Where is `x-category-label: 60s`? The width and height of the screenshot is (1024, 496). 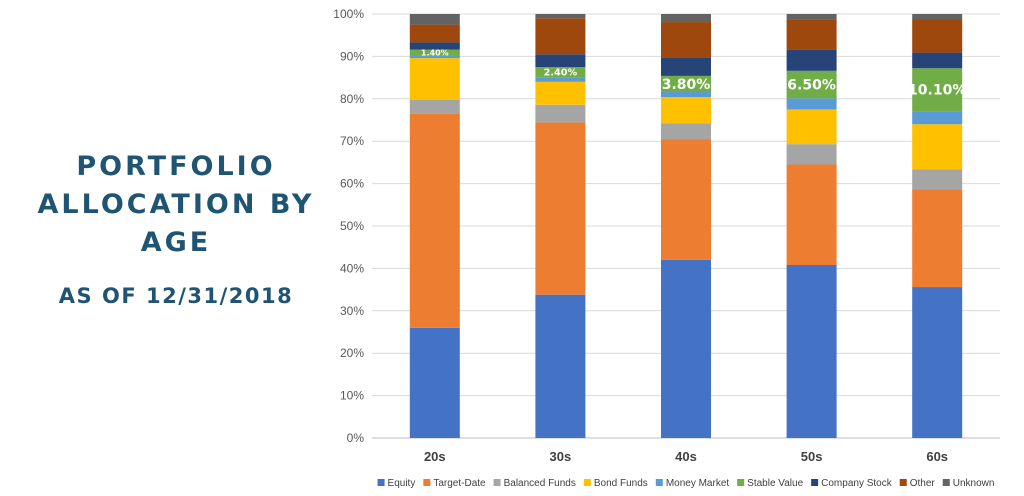 x-category-label: 60s is located at coordinates (937, 456).